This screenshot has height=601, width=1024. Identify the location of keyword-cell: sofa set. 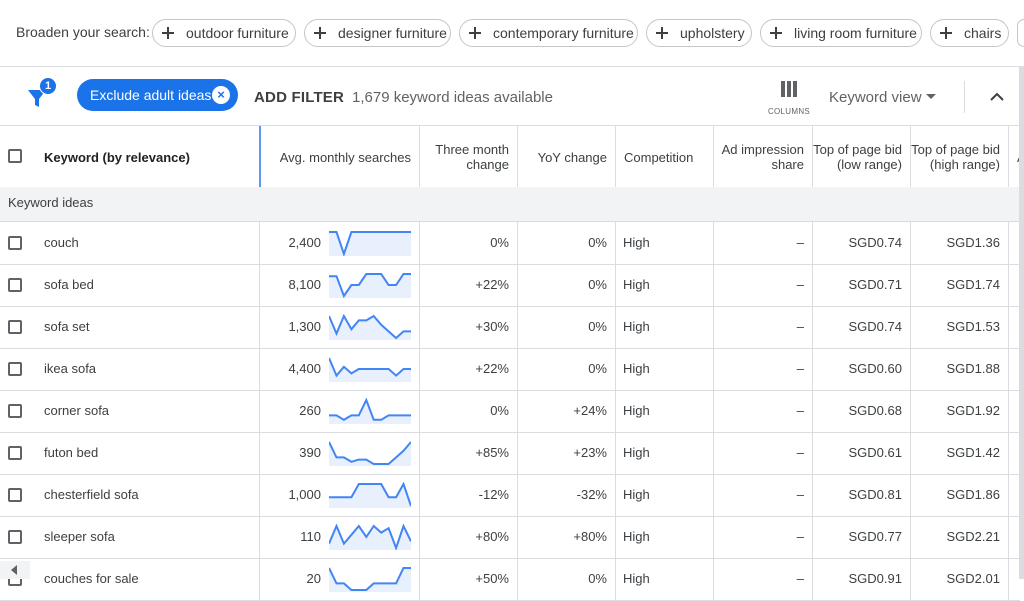
(67, 326).